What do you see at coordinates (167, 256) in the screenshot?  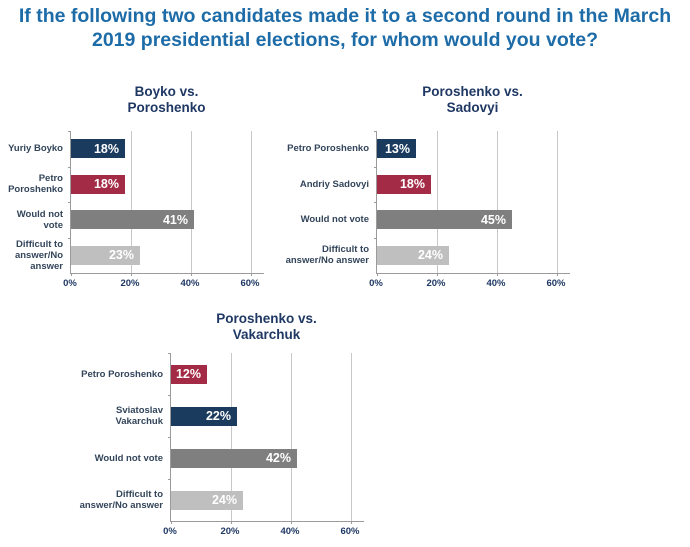 I see `bar-row: 23%` at bounding box center [167, 256].